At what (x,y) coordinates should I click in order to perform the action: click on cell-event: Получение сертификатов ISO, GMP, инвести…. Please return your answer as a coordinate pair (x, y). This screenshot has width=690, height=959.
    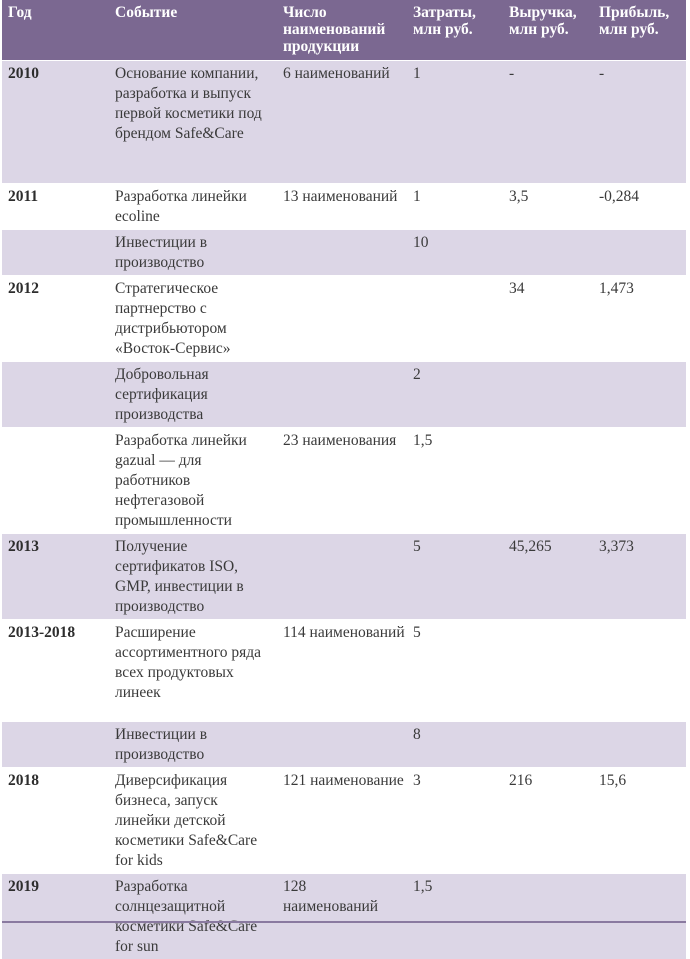
    Looking at the image, I should click on (193, 577).